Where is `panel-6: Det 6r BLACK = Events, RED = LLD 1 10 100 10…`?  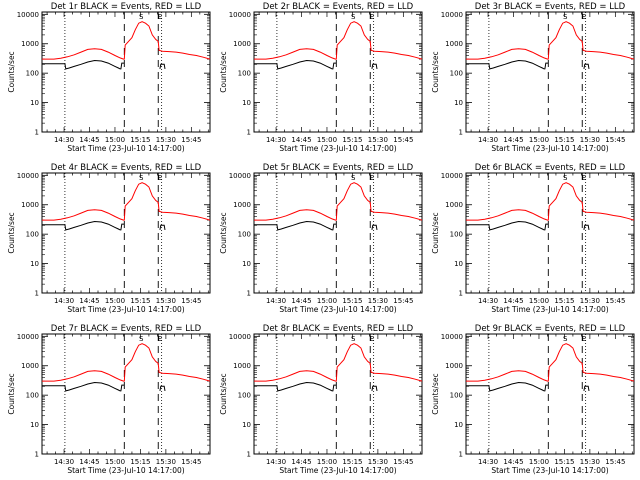 panel-6: Det 6r BLACK = Events, RED = LLD 1 10 100 10… is located at coordinates (533, 238).